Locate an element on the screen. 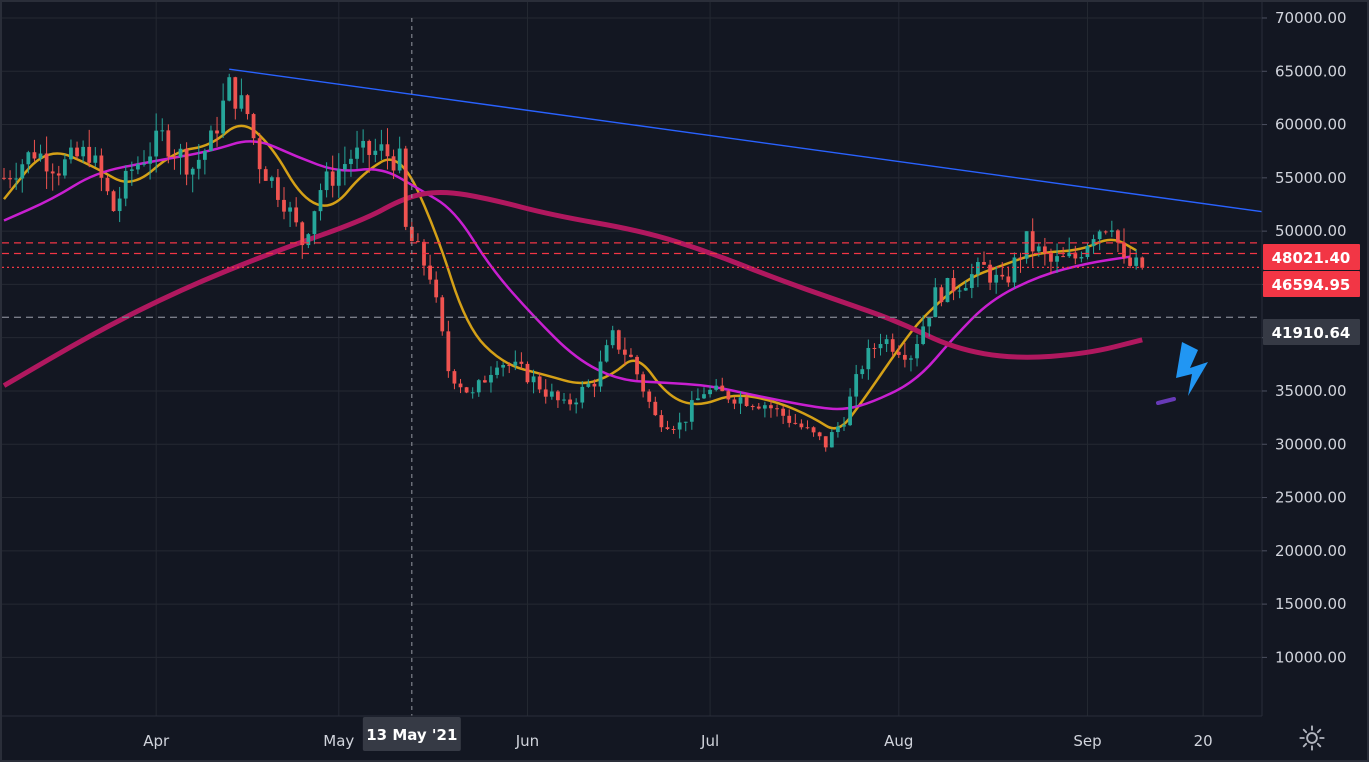 This screenshot has height=762, width=1369. gear-icon is located at coordinates (1312, 738).